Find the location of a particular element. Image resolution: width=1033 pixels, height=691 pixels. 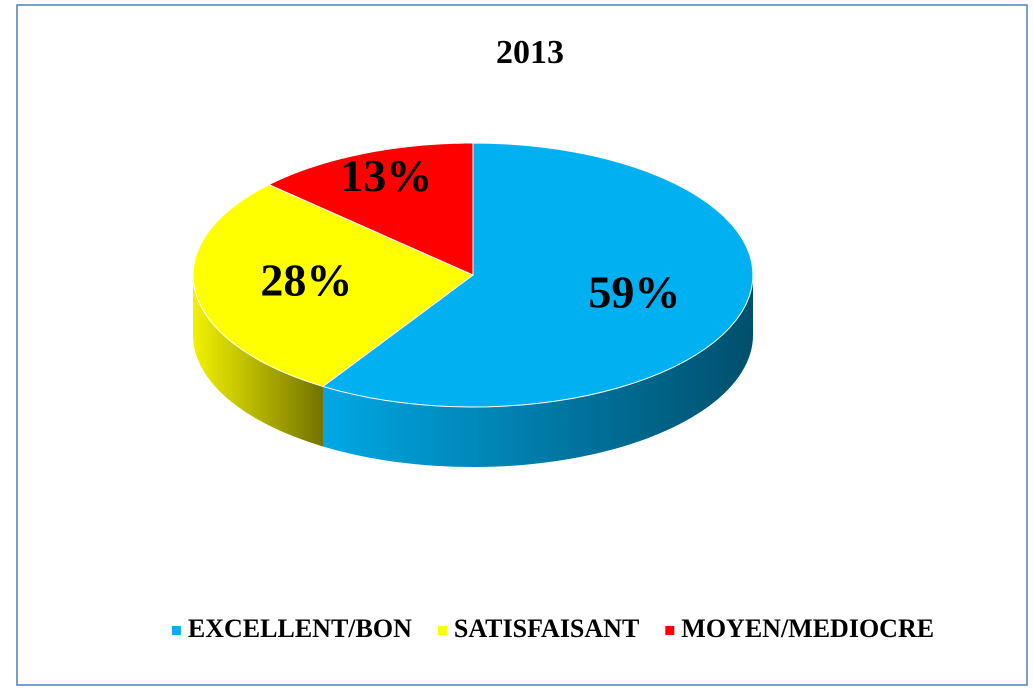

legend-label: MOYEN/MEDIOCRE is located at coordinates (807, 628).